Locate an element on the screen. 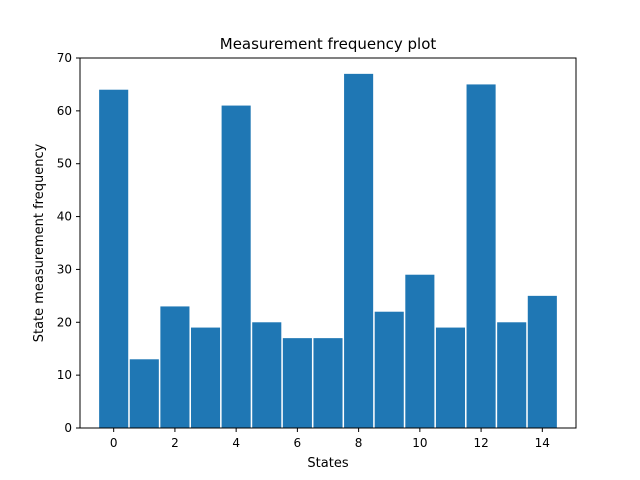 This screenshot has width=640, height=480. x-tick-label: 0 is located at coordinates (114, 443).